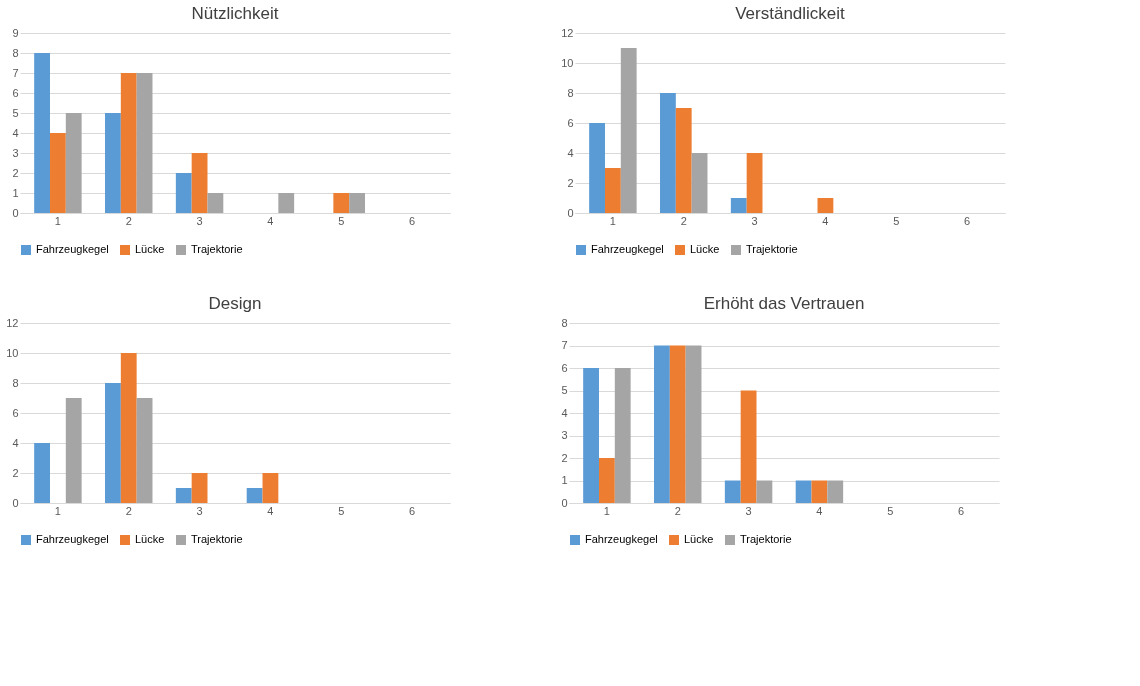 The width and height of the screenshot is (1140, 686). What do you see at coordinates (15, 32) in the screenshot?
I see `y-tick-label: 9` at bounding box center [15, 32].